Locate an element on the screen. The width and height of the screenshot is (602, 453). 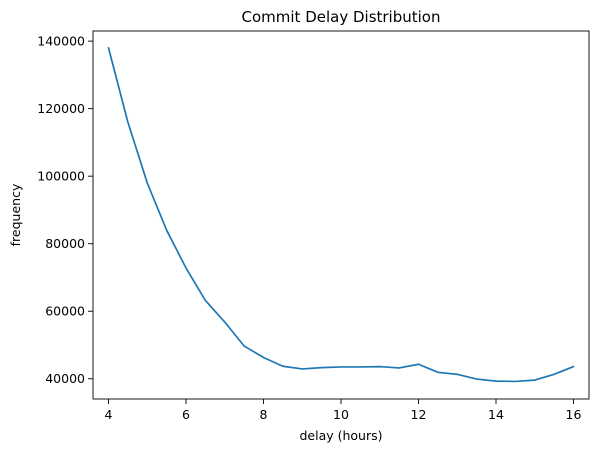
y-tick-label: 120000 is located at coordinates (61, 108).